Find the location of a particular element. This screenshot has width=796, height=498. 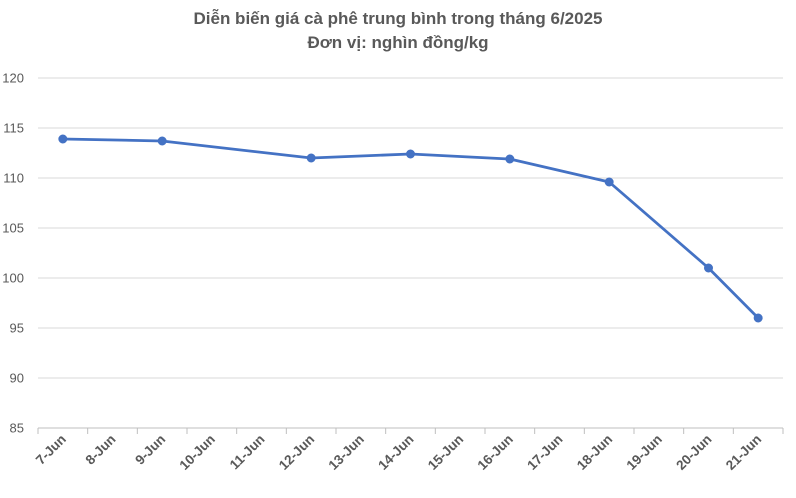

y-tick-label: 95 is located at coordinates (17, 328).